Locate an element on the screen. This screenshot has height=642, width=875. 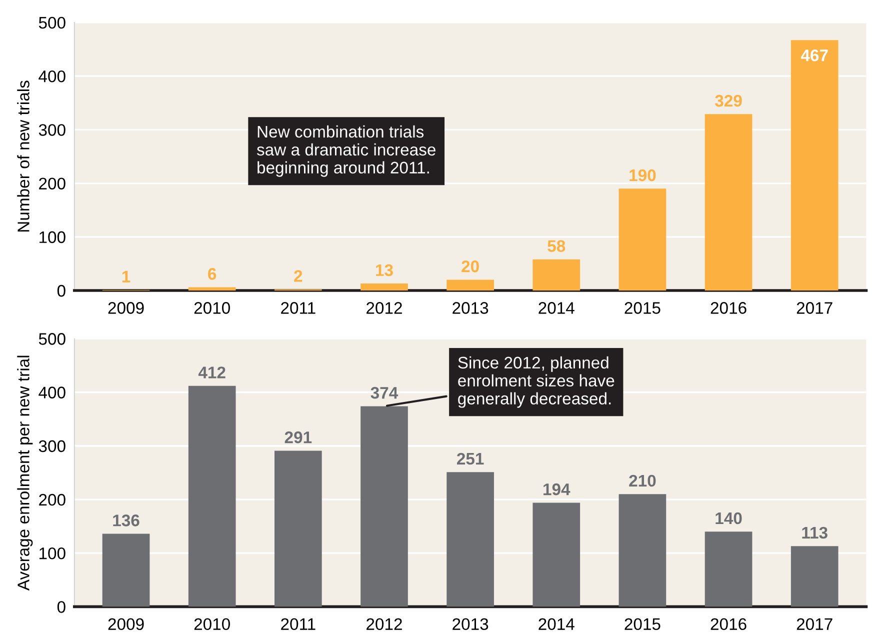
data-label: 291 is located at coordinates (298, 437).